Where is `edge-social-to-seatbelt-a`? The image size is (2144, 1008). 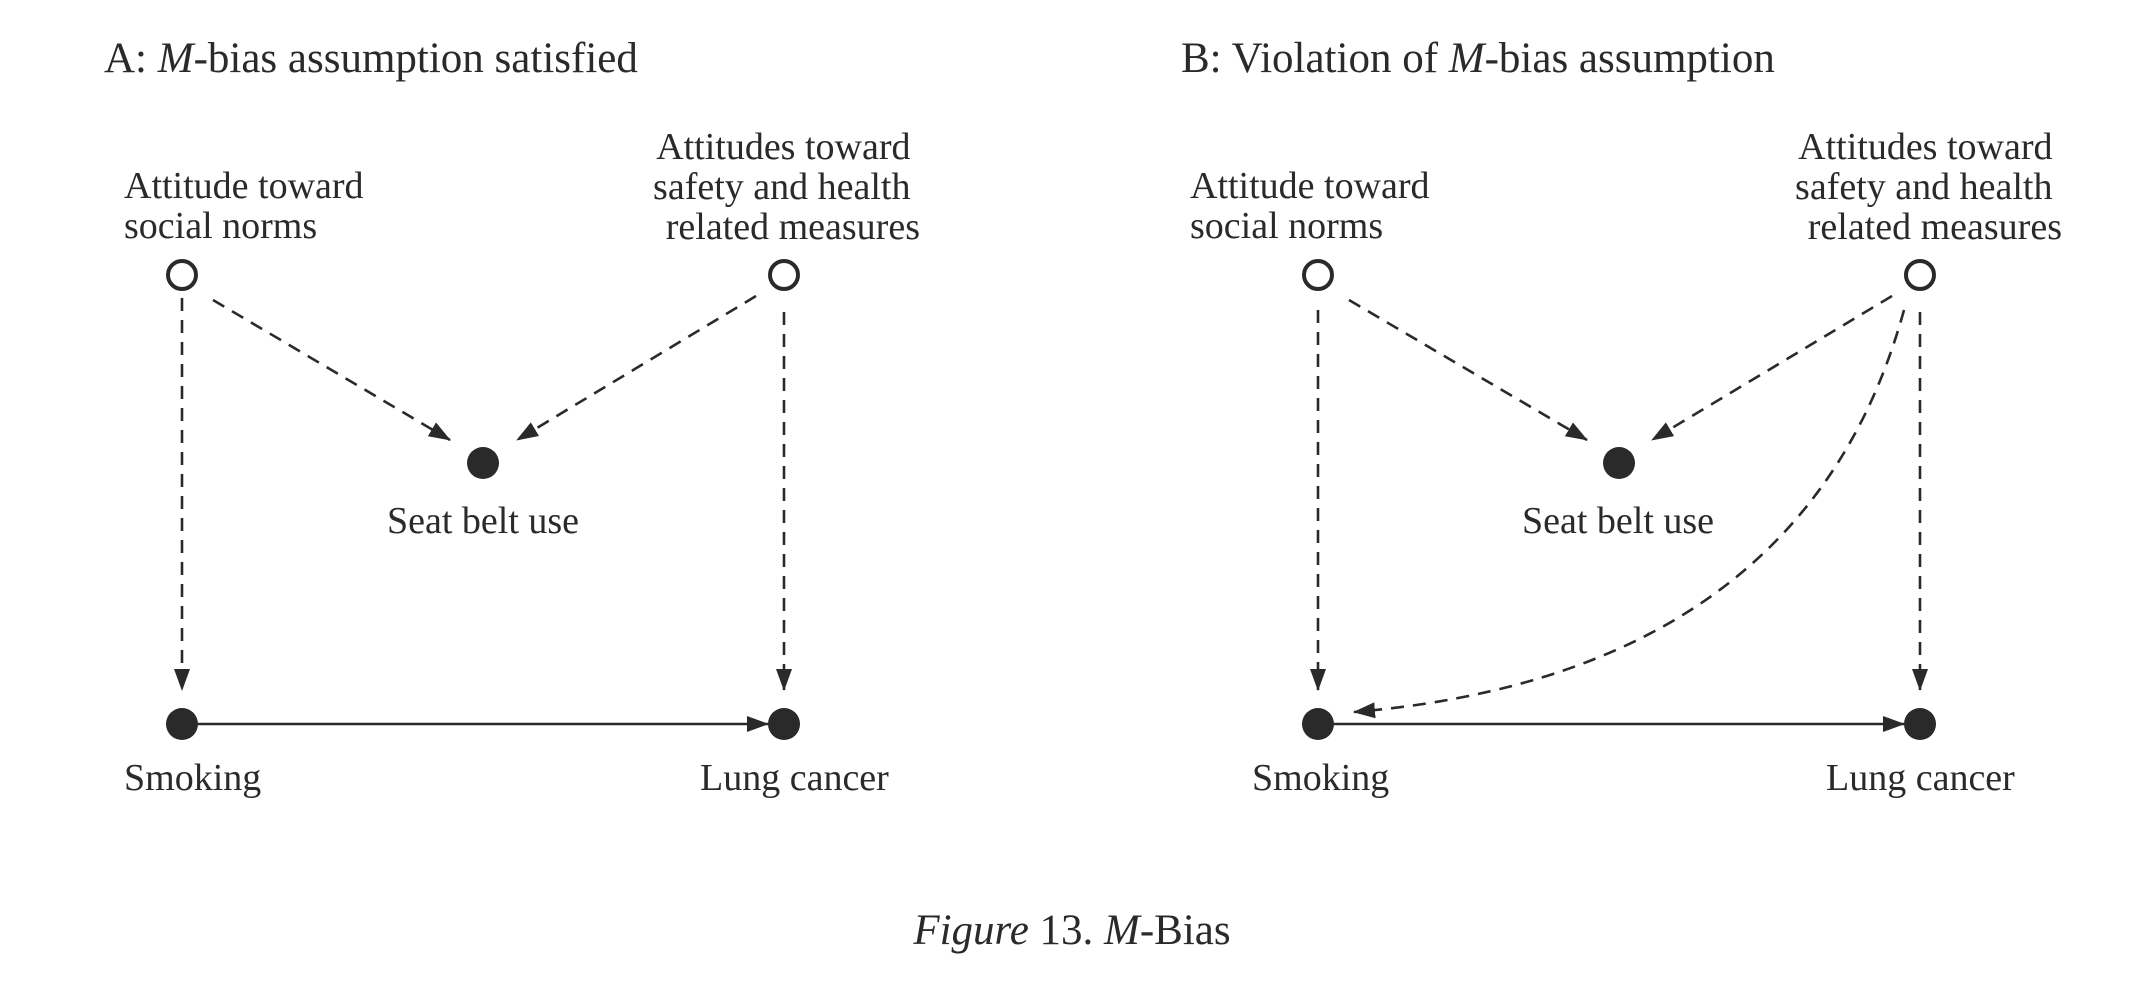
edge-social-to-seatbelt-a is located at coordinates (331, 370).